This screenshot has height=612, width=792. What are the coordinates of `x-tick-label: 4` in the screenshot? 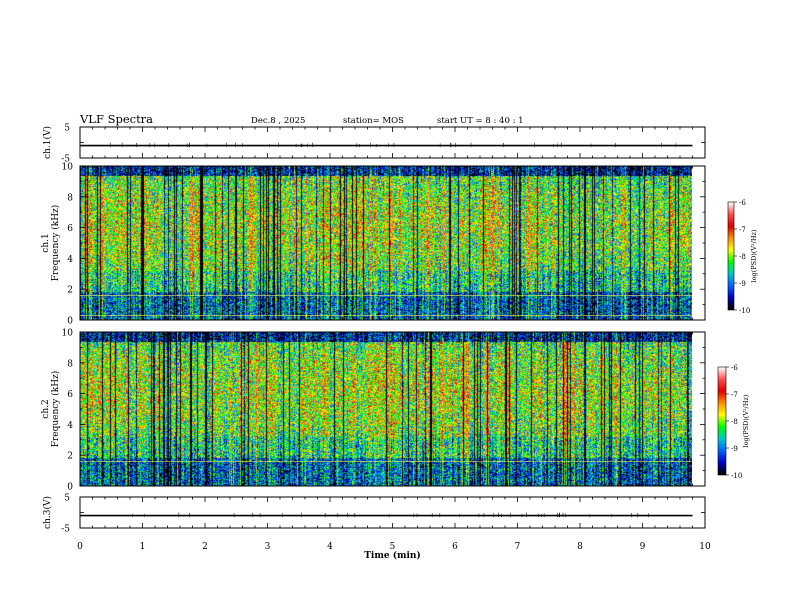 It's located at (330, 547).